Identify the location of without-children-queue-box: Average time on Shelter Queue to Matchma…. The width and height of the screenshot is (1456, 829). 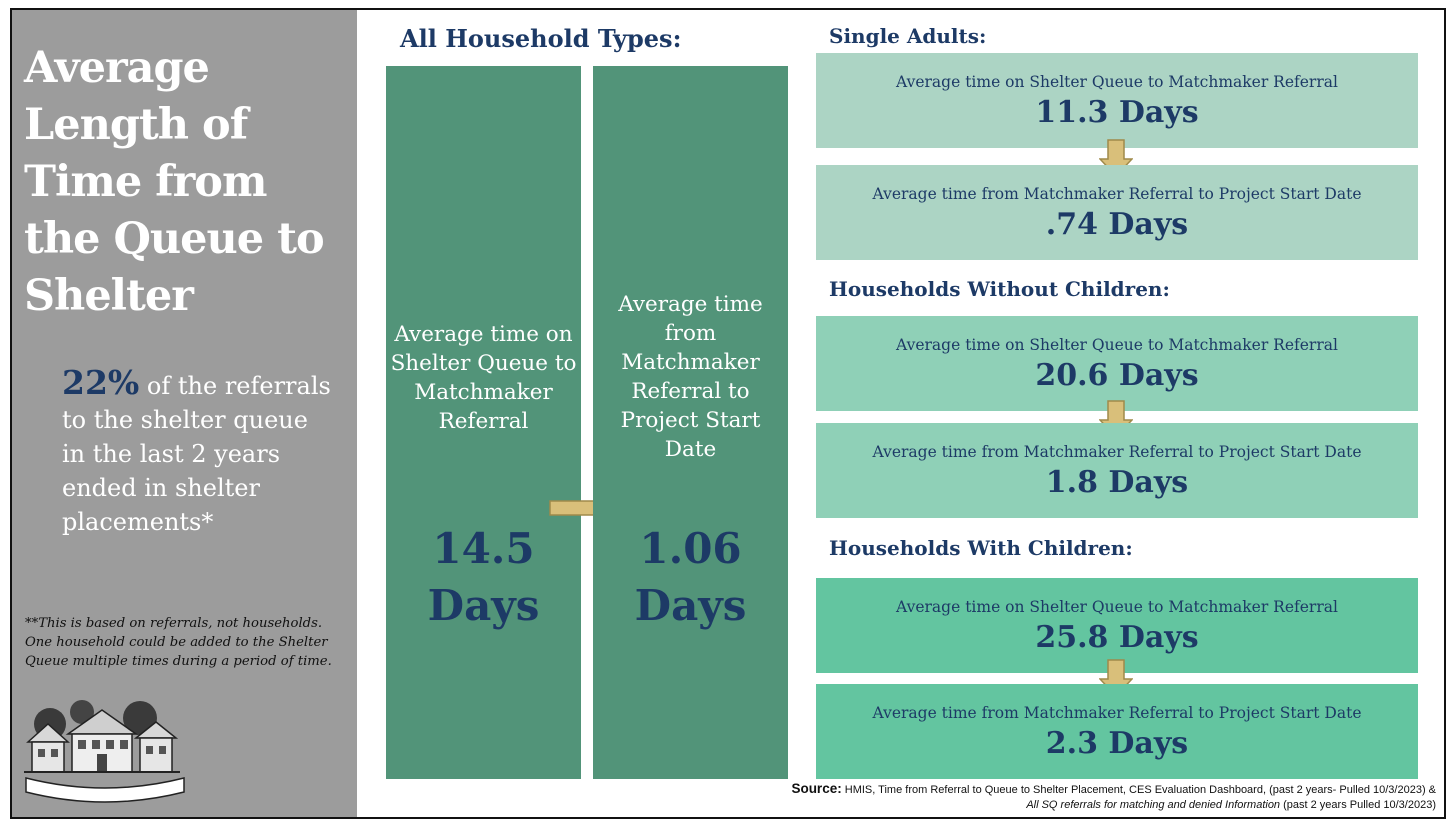
(1117, 363).